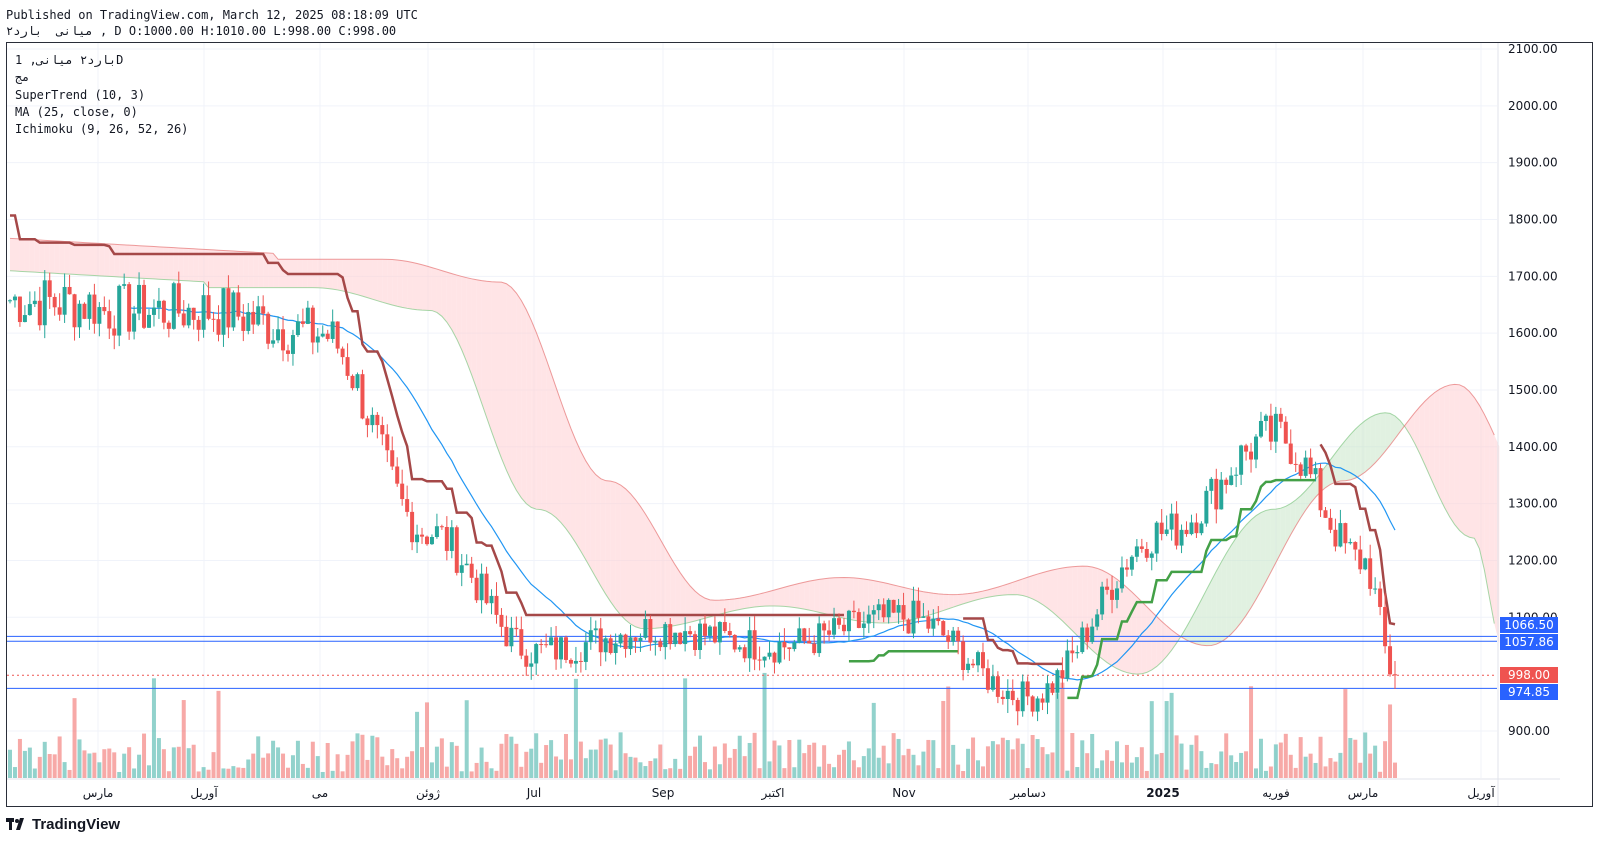  What do you see at coordinates (102, 129) in the screenshot?
I see `legend-ichimoku: Ichimoku (9, 26, 52, 26)` at bounding box center [102, 129].